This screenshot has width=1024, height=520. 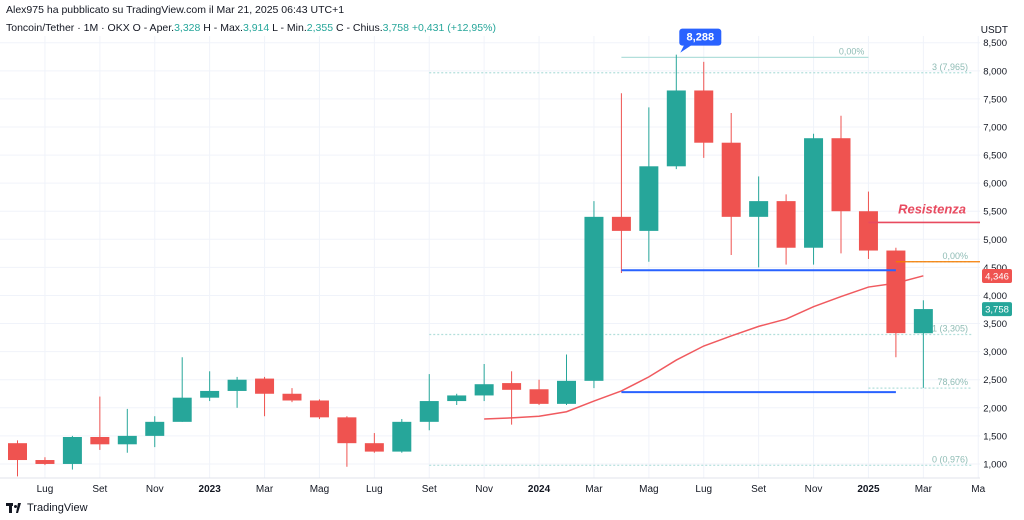 I want to click on y-tick-label: 6,000, so click(x=995, y=184).